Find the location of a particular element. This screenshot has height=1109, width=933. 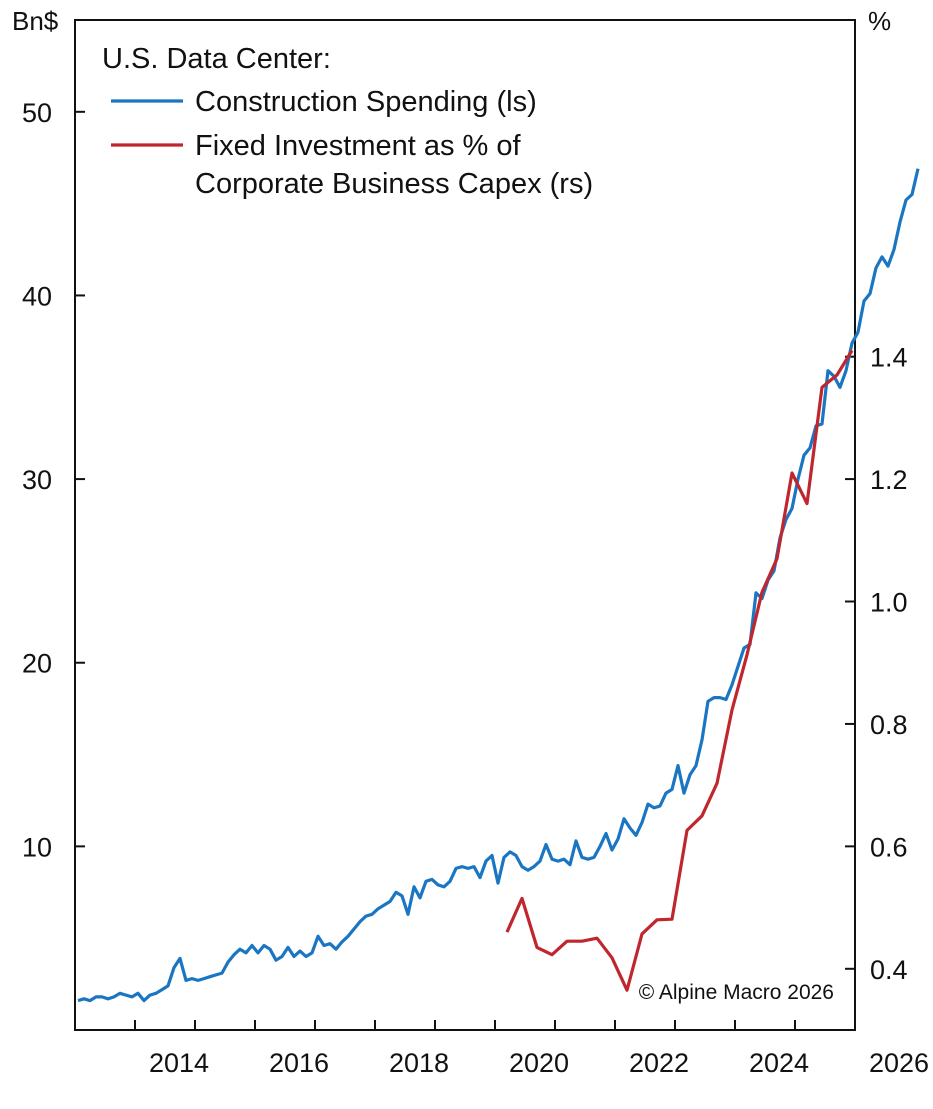

left-axis-unit: Bn$ is located at coordinates (35, 21).